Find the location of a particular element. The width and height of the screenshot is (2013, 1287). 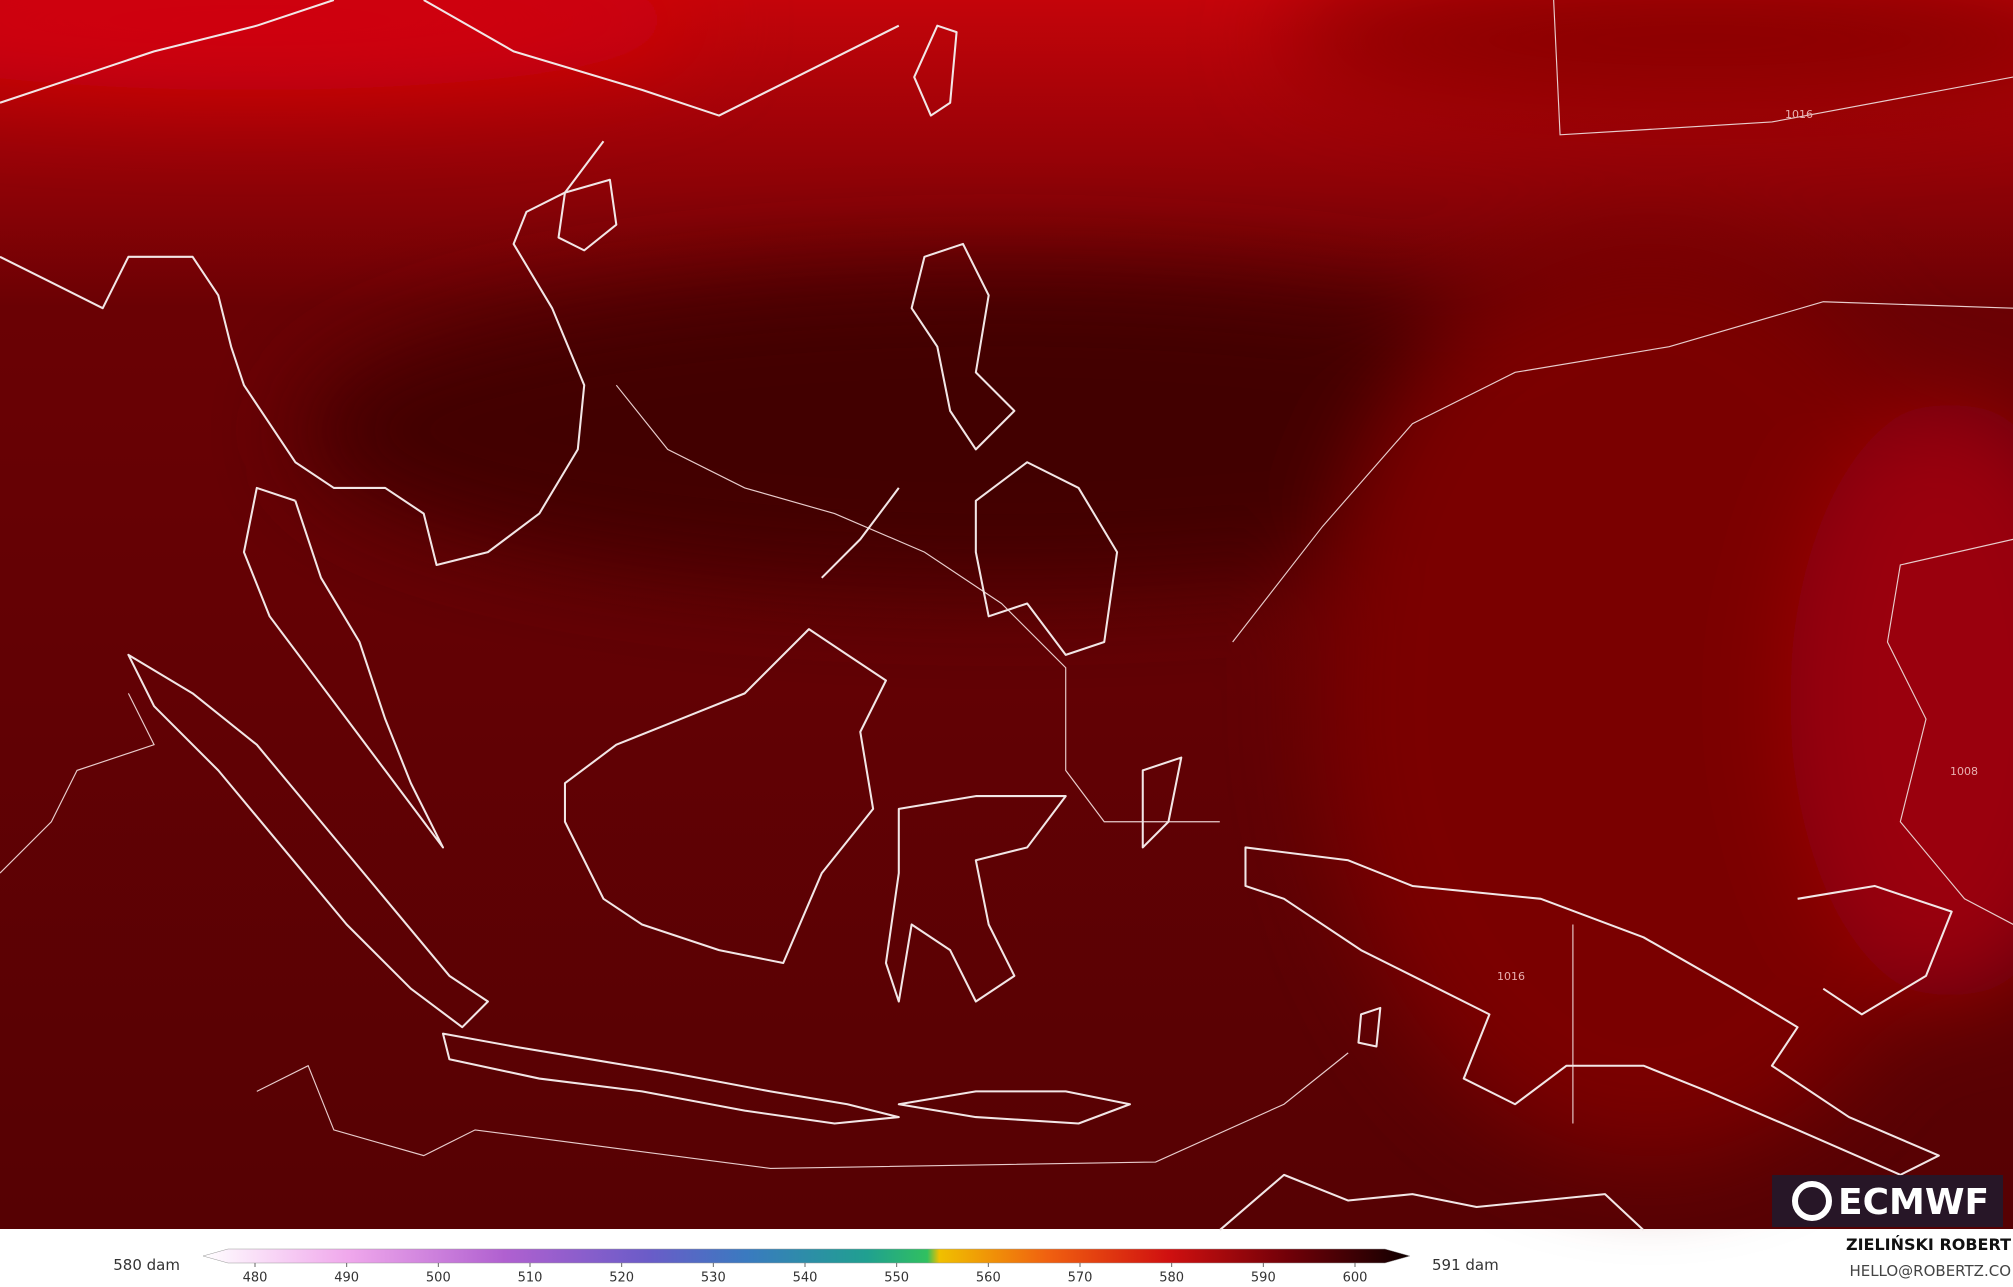

credit-name: ZIELIŃSKI ROBERT is located at coordinates (1928, 1244).